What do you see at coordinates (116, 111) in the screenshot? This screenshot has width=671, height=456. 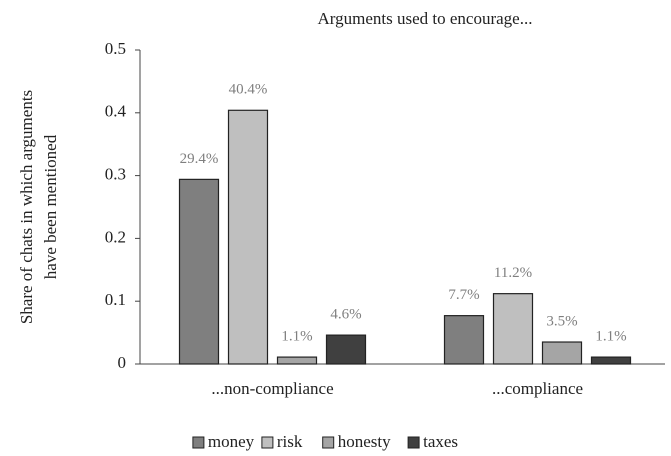 I see `y-tick-label: 0.4` at bounding box center [116, 111].